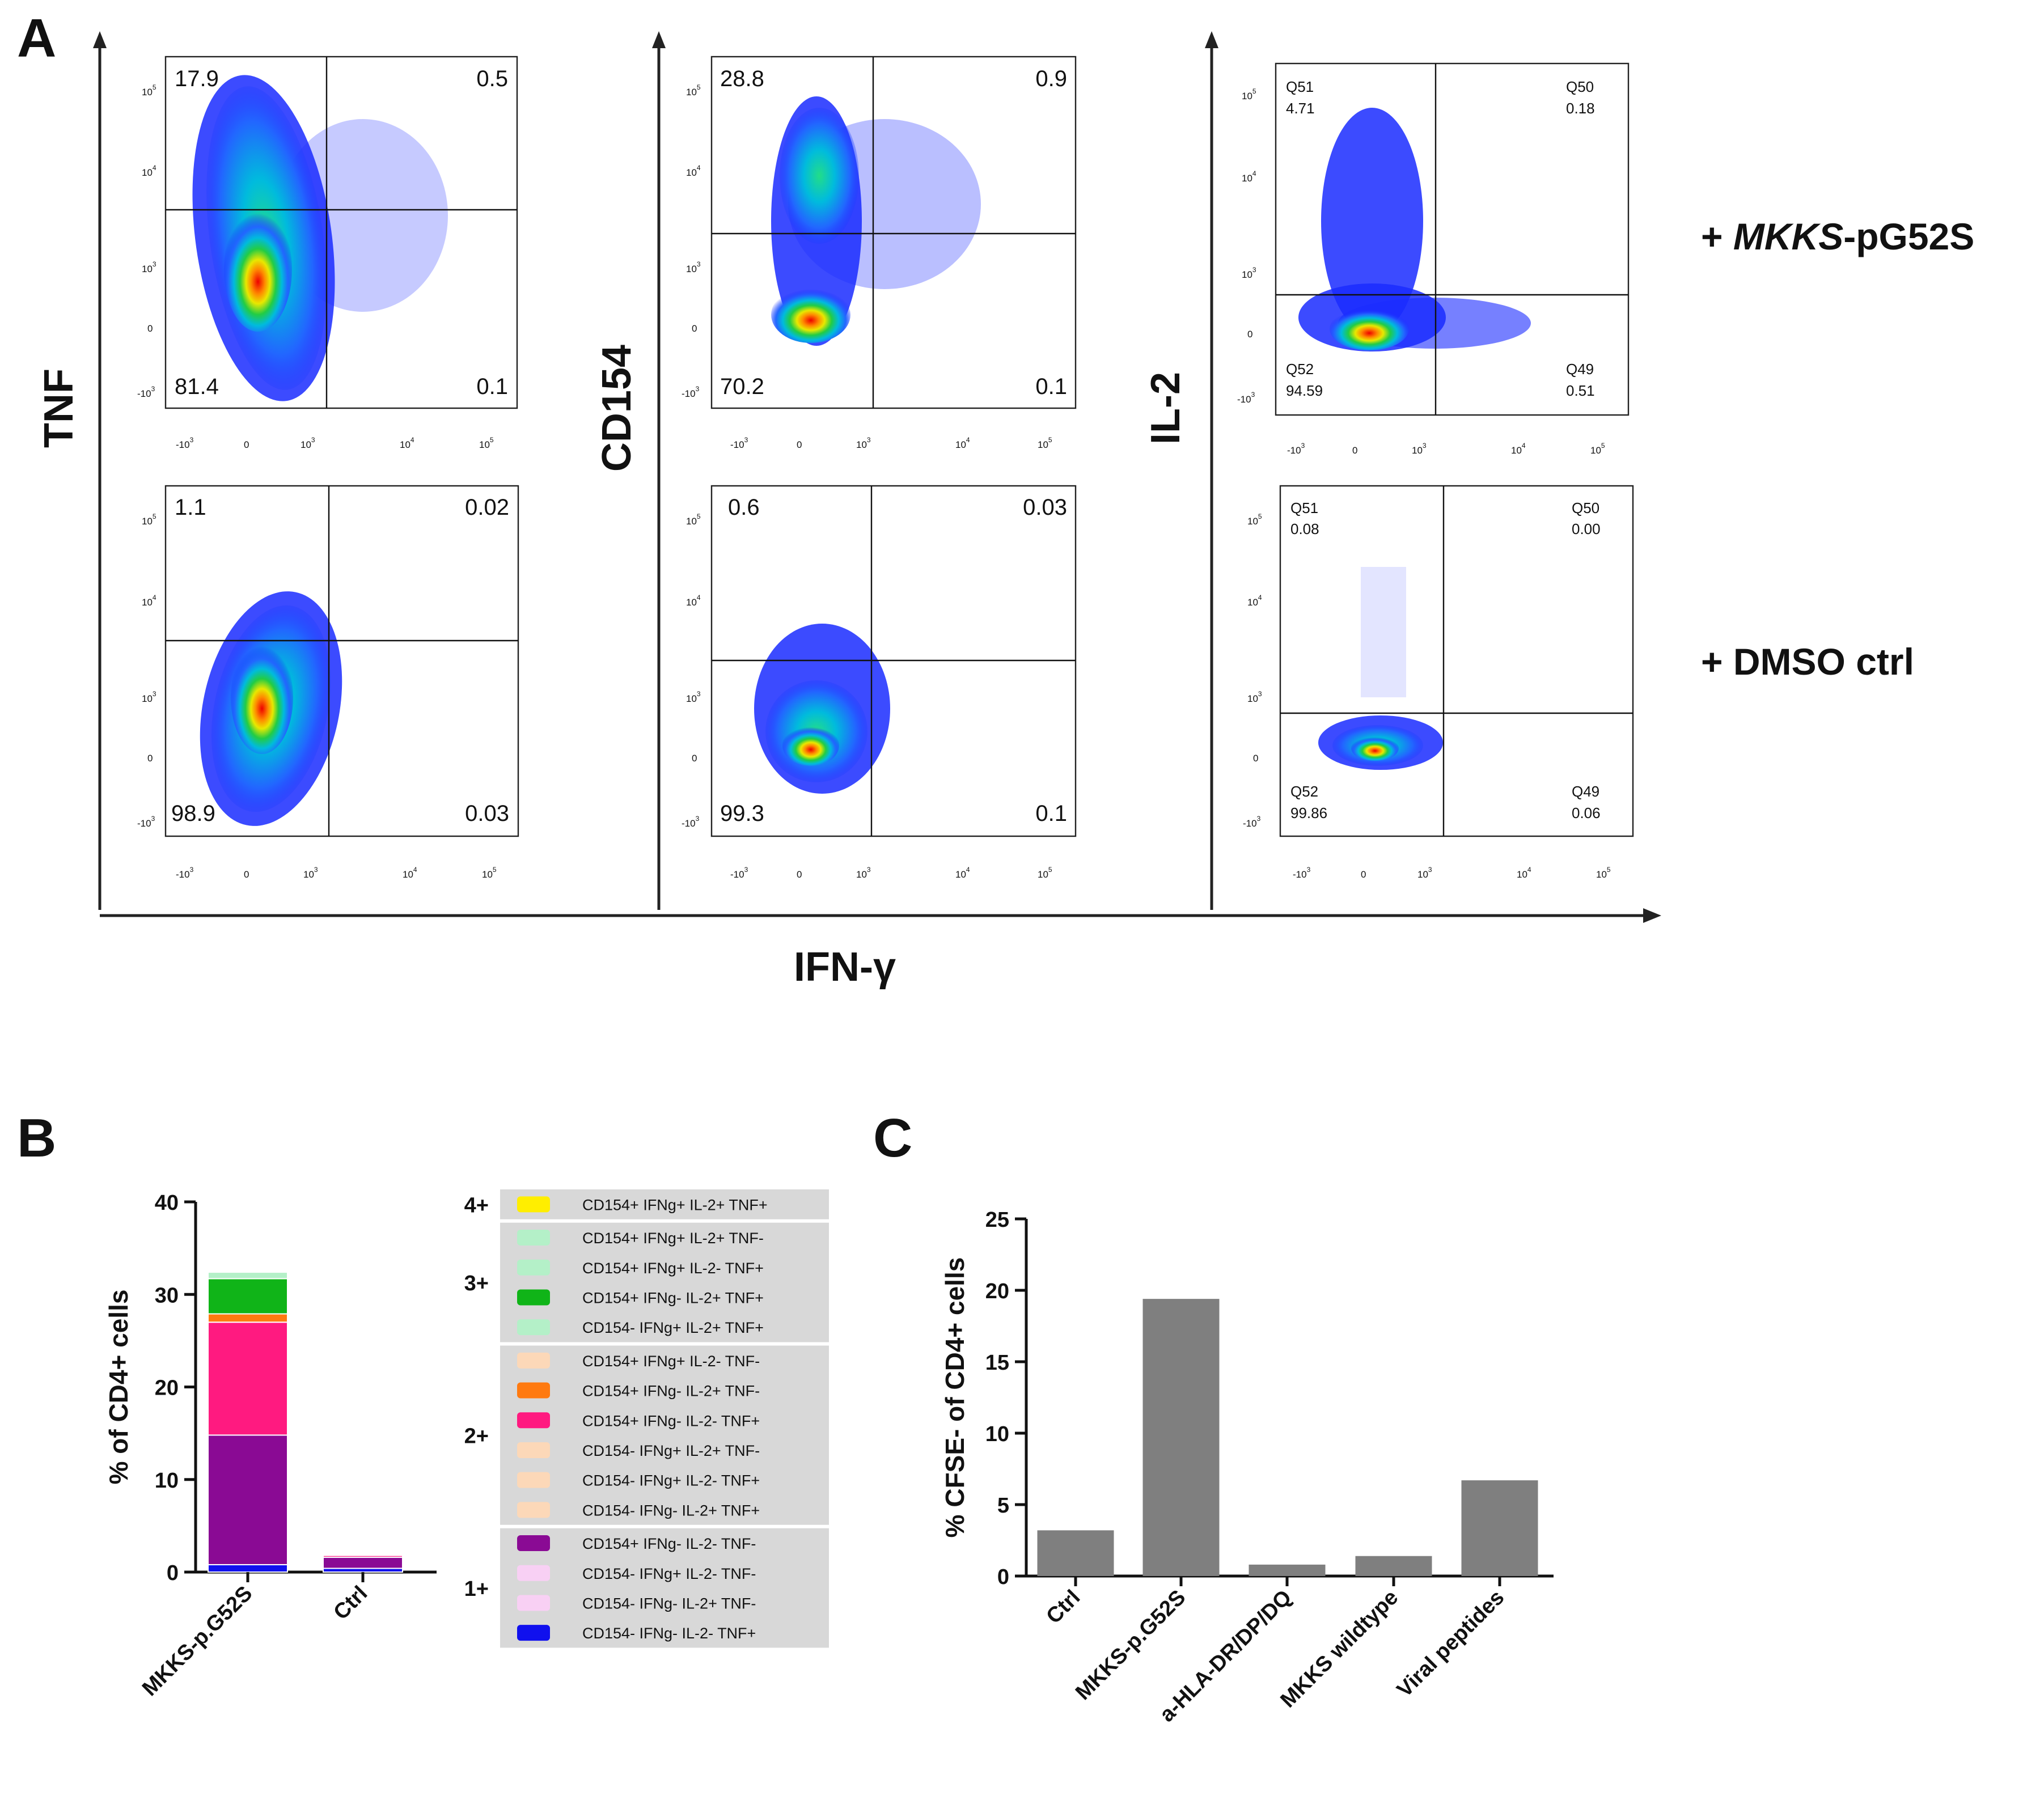  I want to click on legend-entry-label: CD154+ IFNg- IL-2- TNF+, so click(671, 1420).